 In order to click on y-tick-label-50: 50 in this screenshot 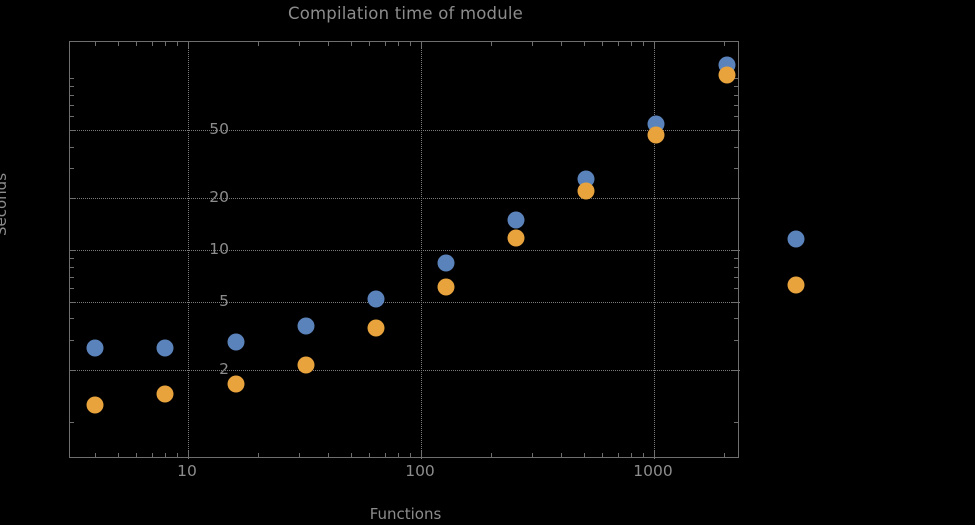, I will do `click(219, 129)`.